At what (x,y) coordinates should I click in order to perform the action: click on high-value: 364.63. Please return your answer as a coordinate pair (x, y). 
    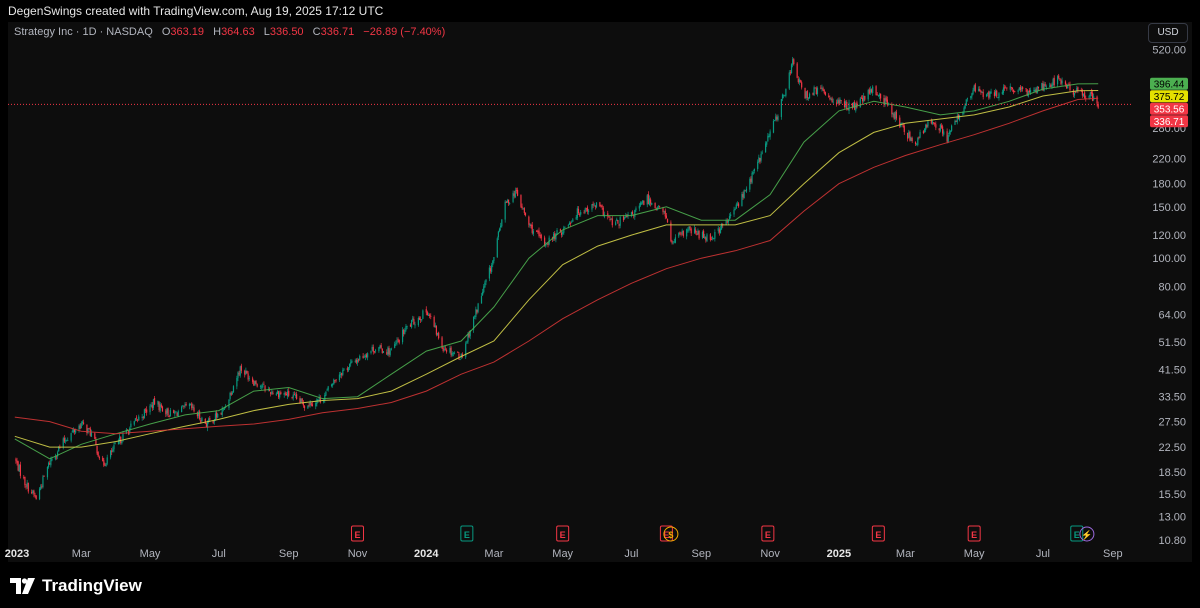
    Looking at the image, I should click on (238, 32).